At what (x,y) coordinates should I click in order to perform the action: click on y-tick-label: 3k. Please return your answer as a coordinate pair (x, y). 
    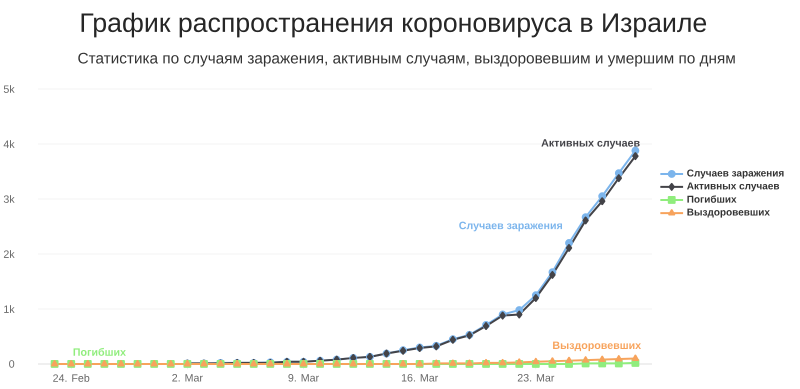
    Looking at the image, I should click on (9, 199).